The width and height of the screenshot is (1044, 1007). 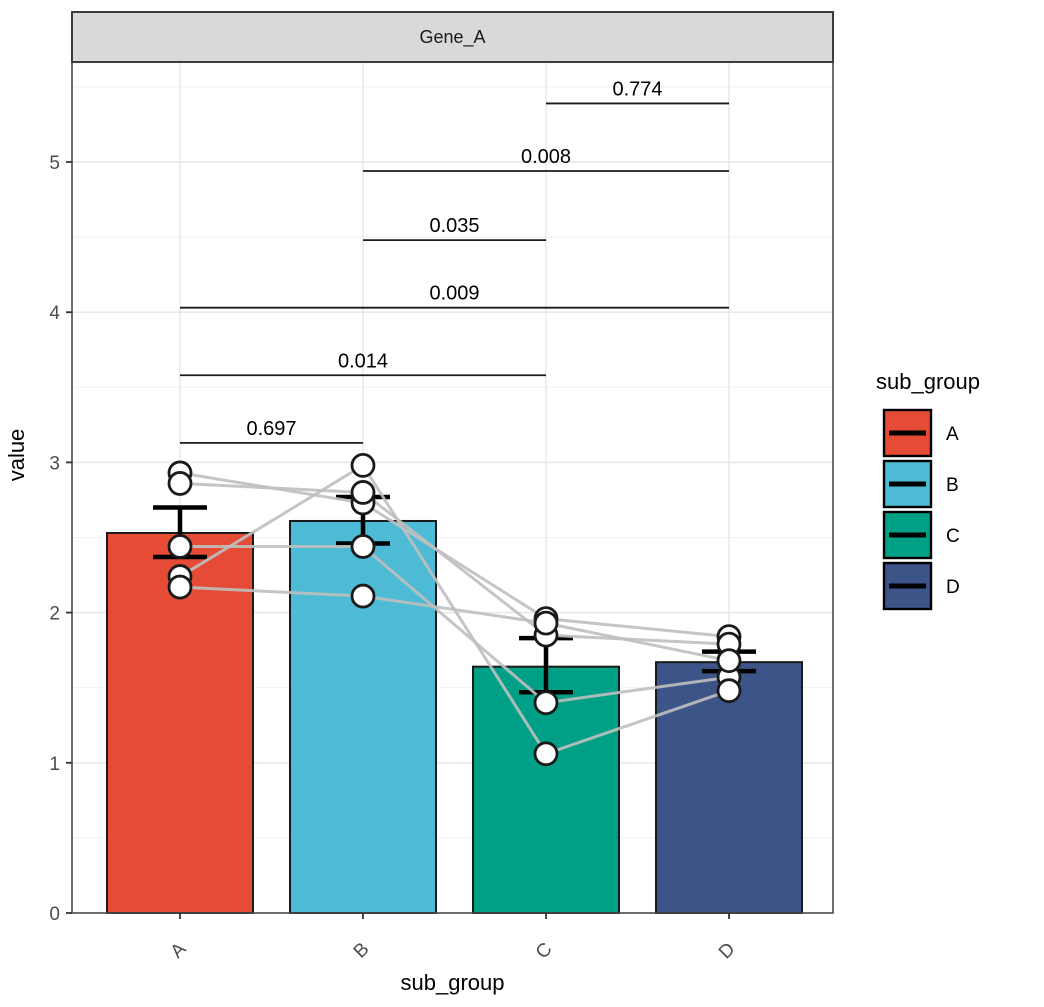 What do you see at coordinates (38, 539) in the screenshot?
I see `y-axis: 0 1 2 3 4 5 value` at bounding box center [38, 539].